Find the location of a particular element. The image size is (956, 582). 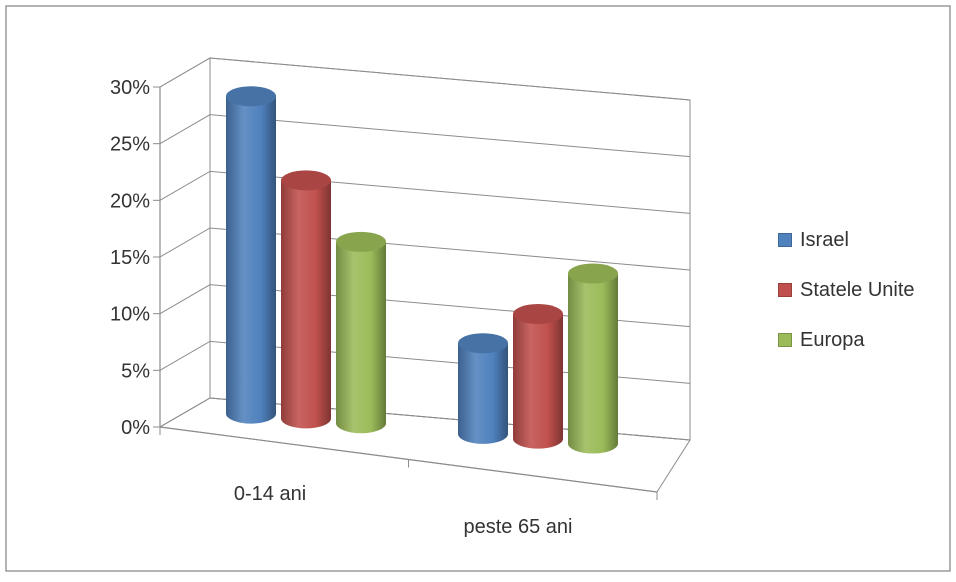

legend-label-europa: Europa is located at coordinates (832, 339).